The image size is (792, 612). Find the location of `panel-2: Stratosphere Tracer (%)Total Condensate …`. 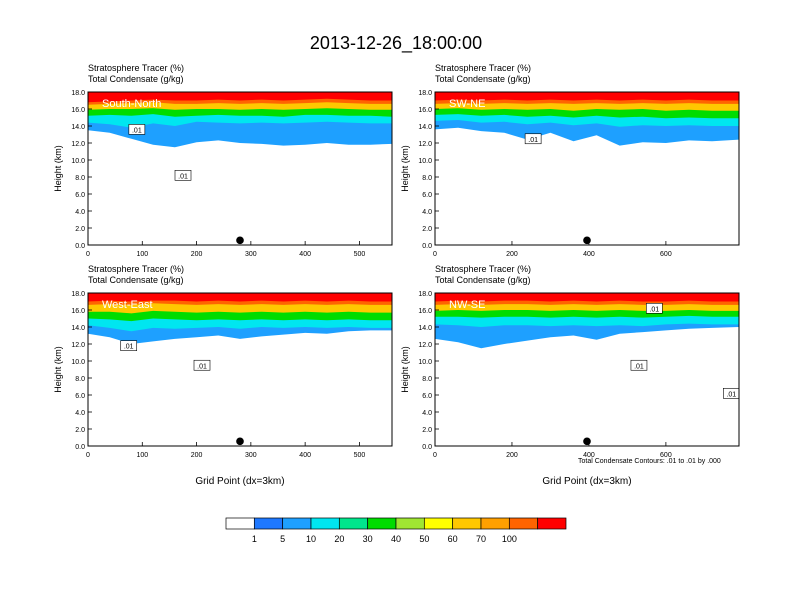

panel-2: Stratosphere Tracer (%)Total Condensate … is located at coordinates (570, 160).